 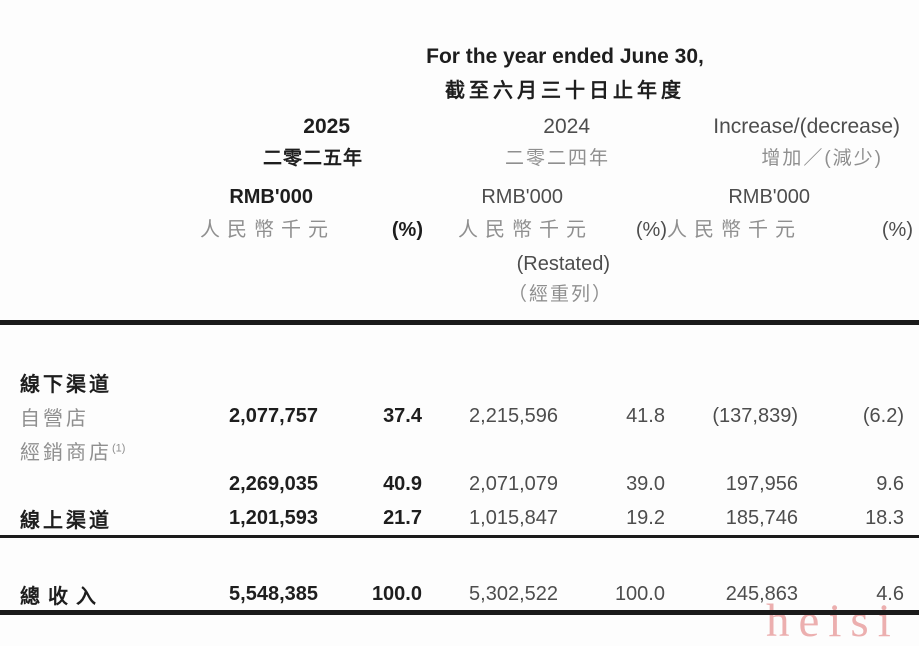 I want to click on cell-pct-change: 4.6, so click(x=890, y=593).